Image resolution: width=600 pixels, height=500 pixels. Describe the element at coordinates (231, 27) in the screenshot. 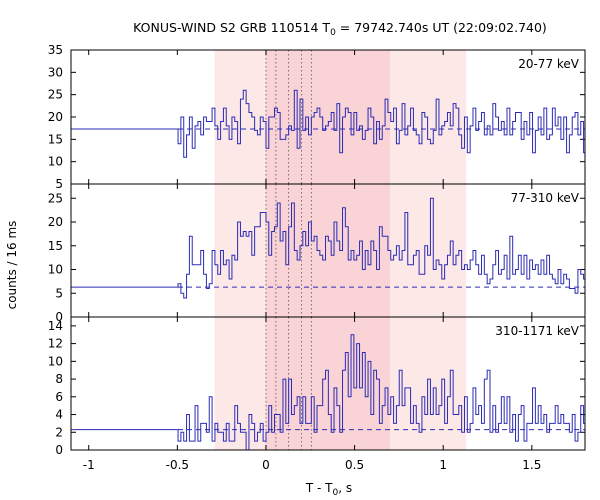

I see `chart-title-main: KONUS-WIND S2 GRB 110514 T` at that location.